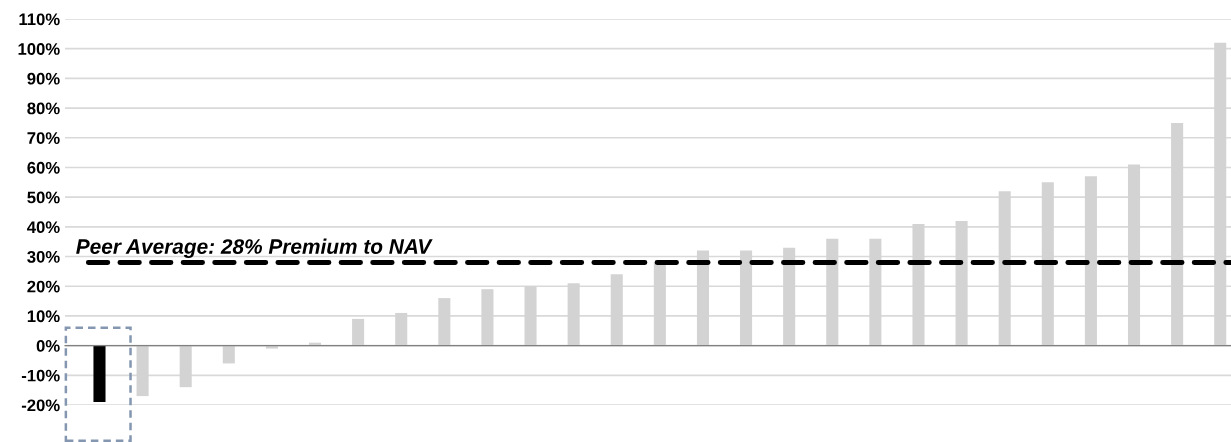  I want to click on y-tick-label: 20%, so click(43, 286).